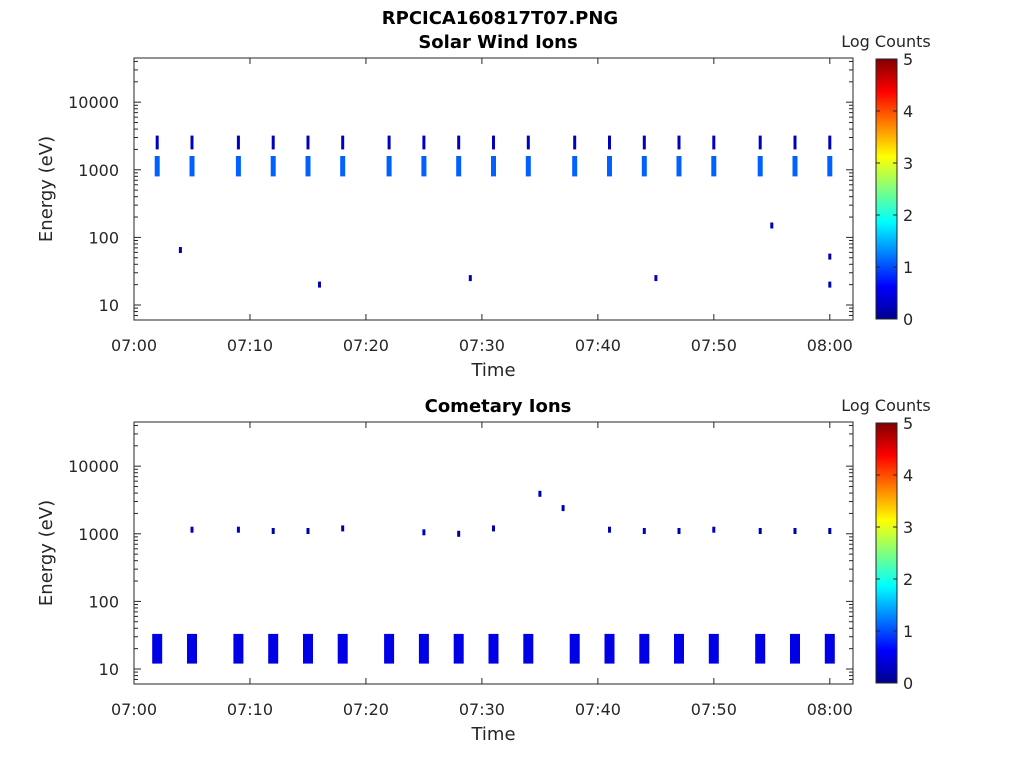  I want to click on figure-title: RPCICA160817T07.PNG, so click(500, 18).